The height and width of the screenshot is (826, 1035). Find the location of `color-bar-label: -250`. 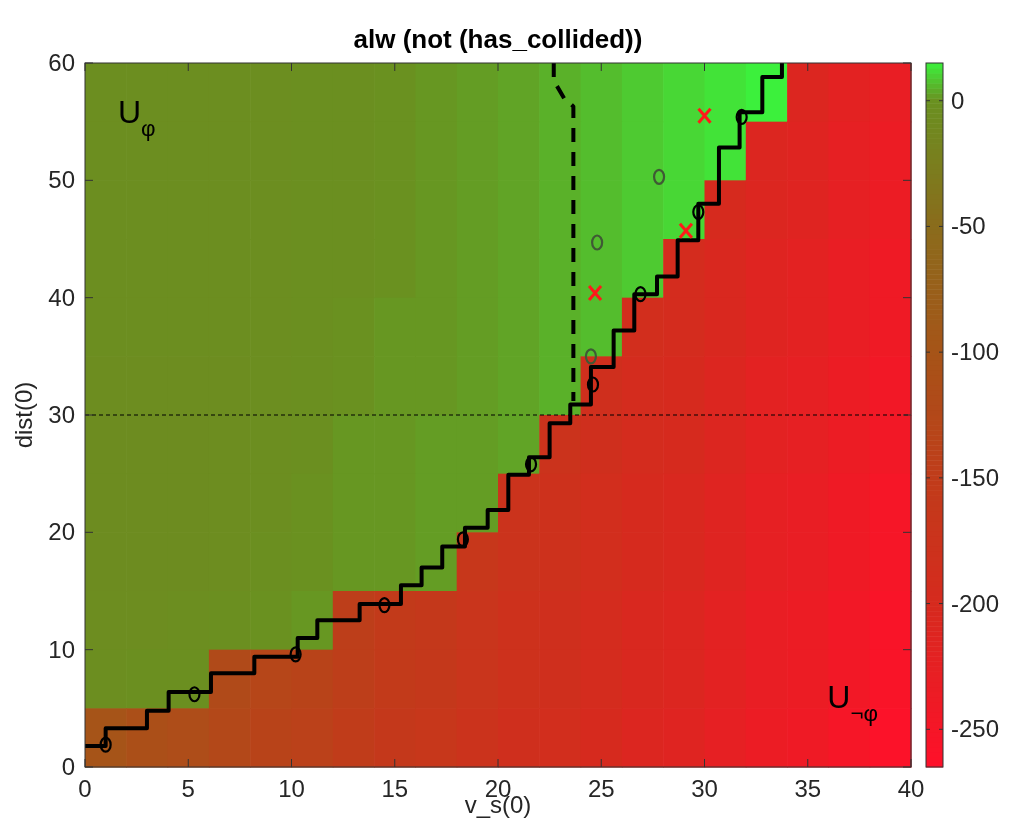

color-bar-label: -250 is located at coordinates (975, 729).